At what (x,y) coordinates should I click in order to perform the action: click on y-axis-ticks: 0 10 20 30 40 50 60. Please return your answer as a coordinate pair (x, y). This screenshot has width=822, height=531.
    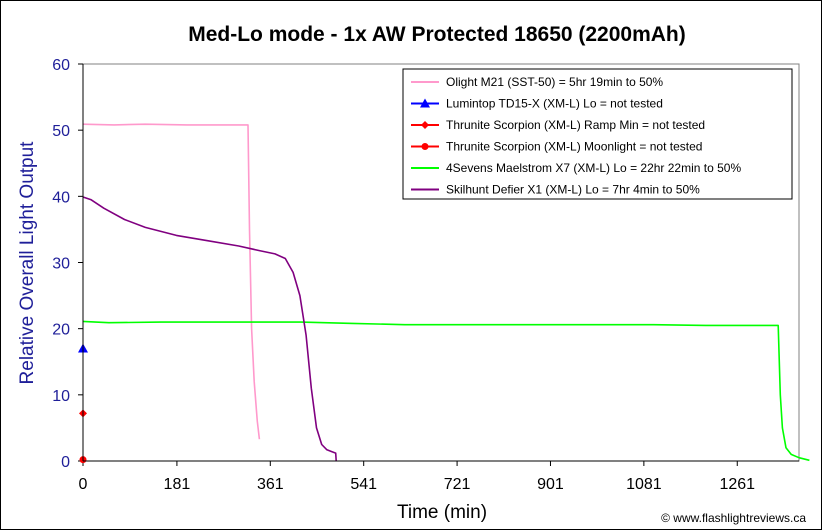
    Looking at the image, I should click on (67, 264).